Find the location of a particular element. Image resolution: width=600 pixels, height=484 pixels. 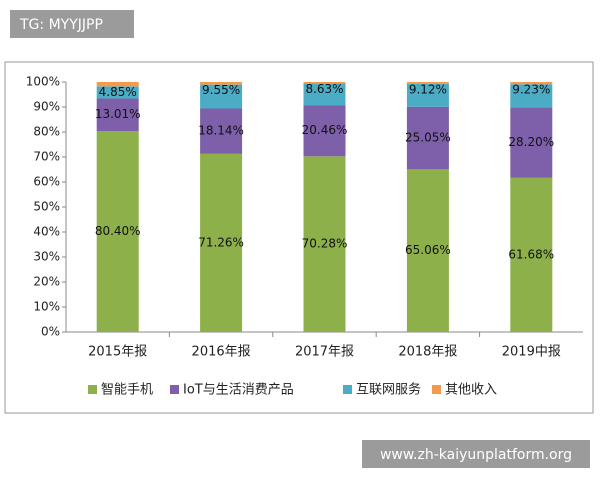

y-tick-label: 50% is located at coordinates (46, 207).